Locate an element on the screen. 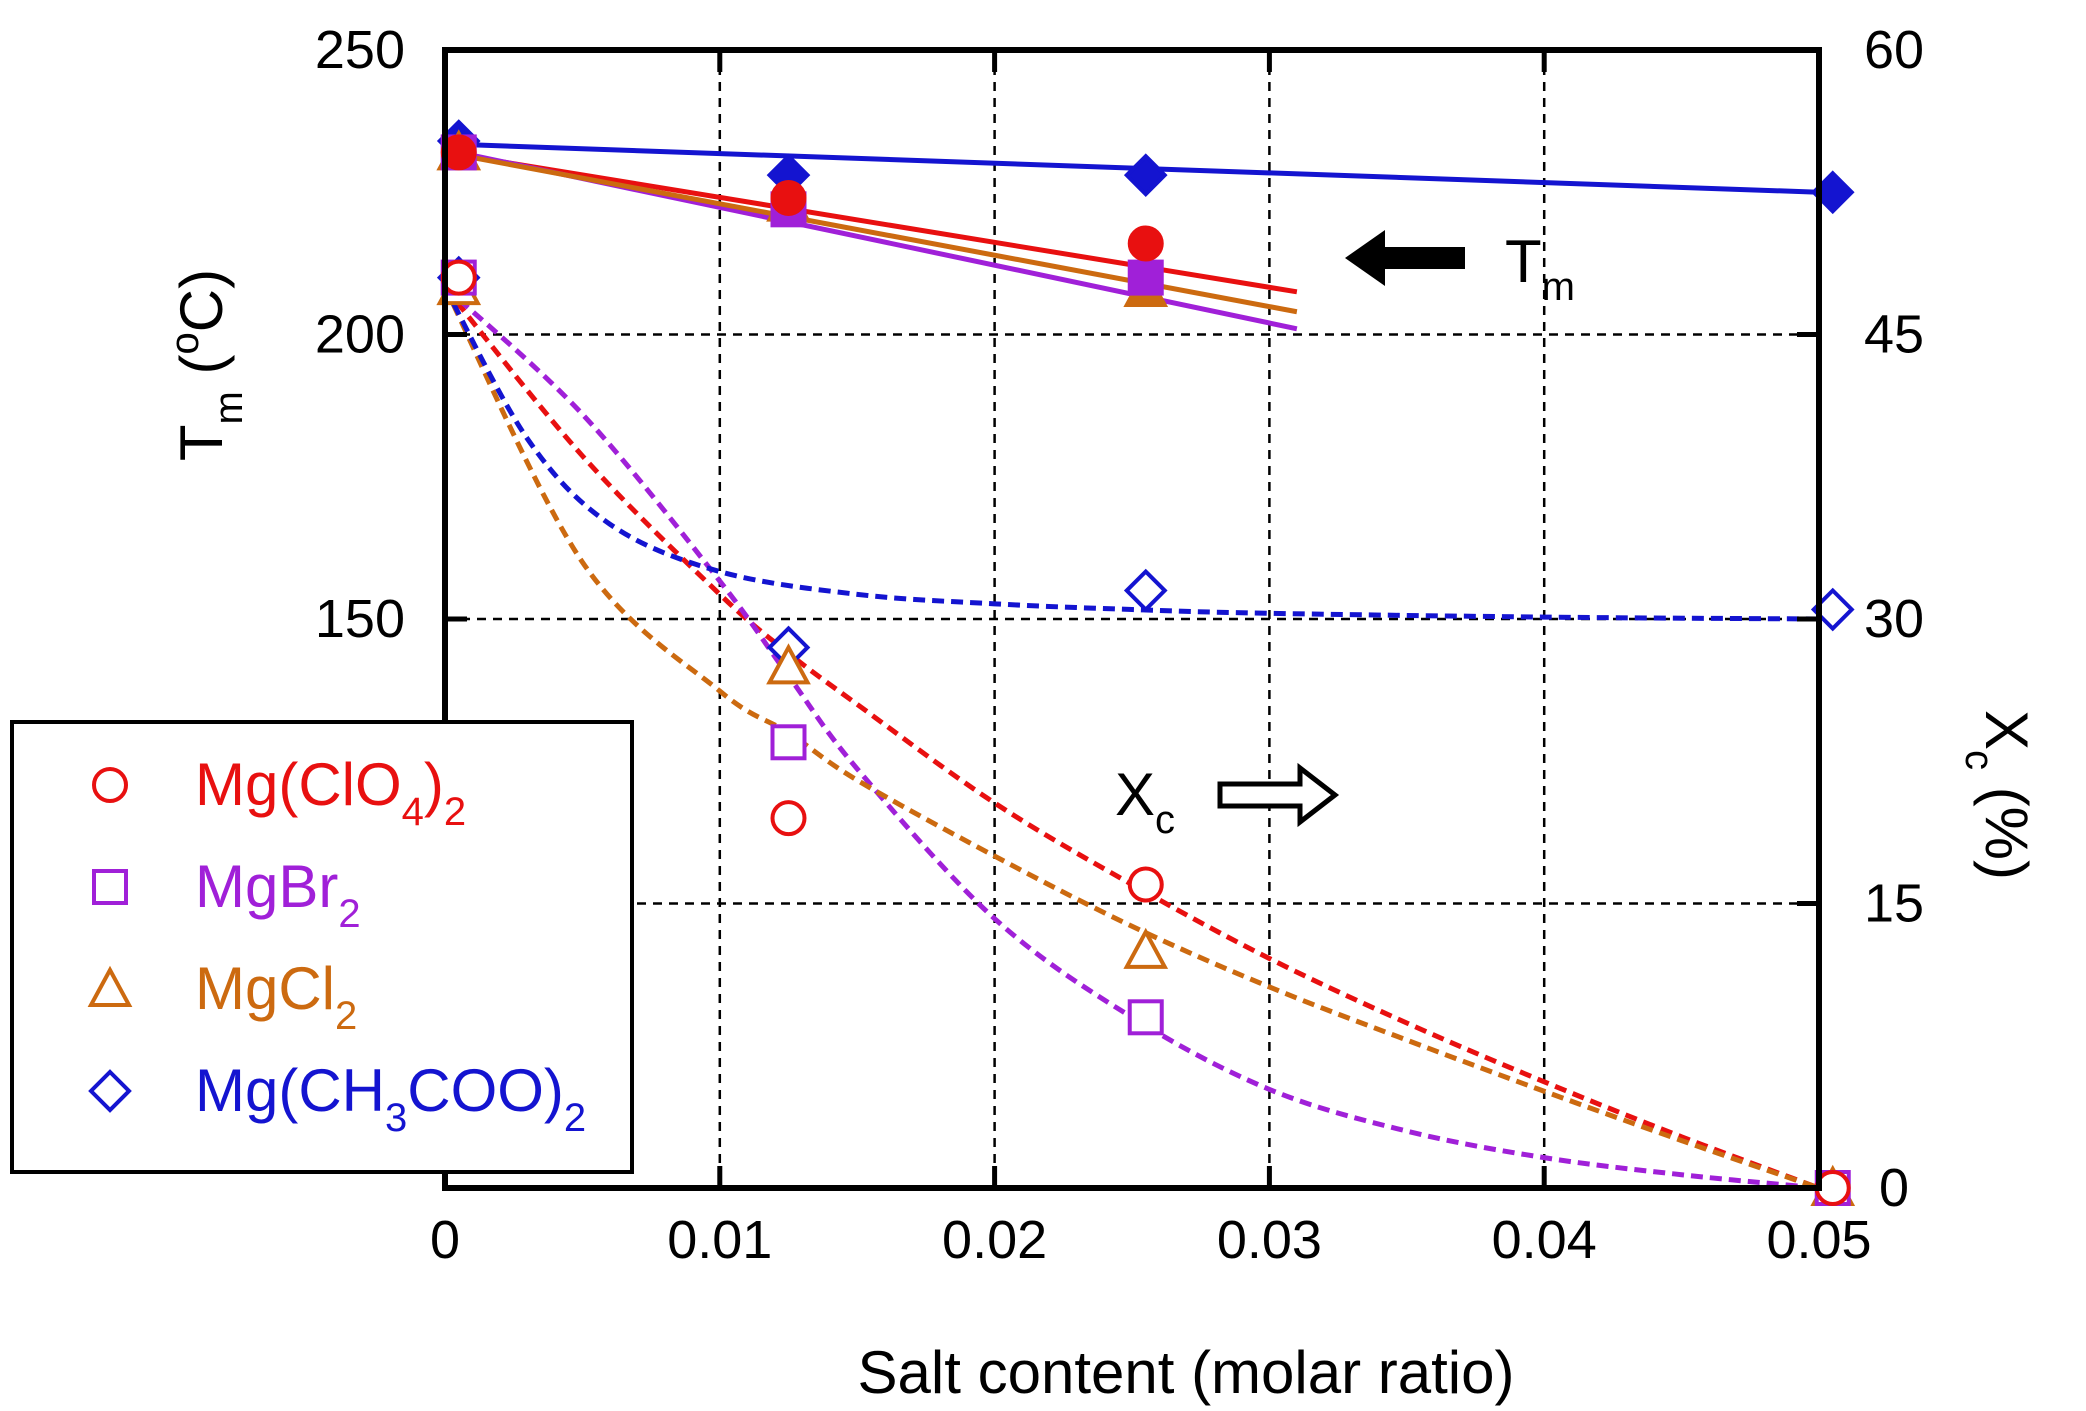  right-y-tick-label: 0 is located at coordinates (1894, 1188).